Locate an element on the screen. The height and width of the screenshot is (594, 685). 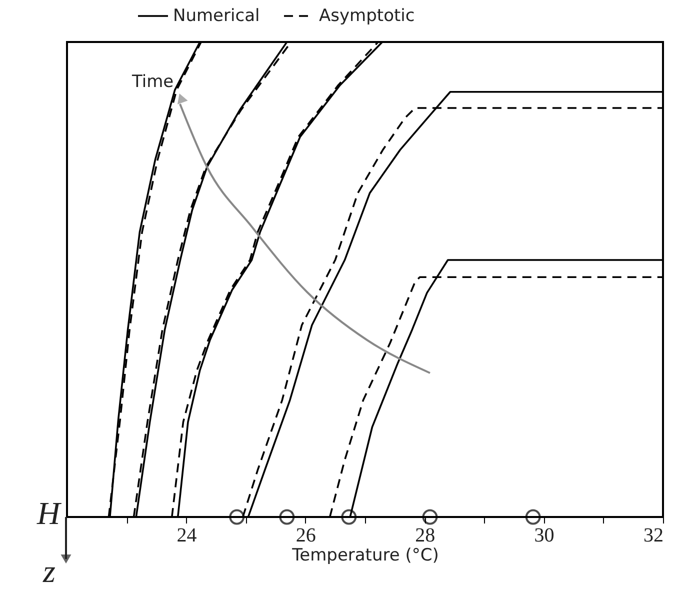
annotation: Time is located at coordinates (152, 82).